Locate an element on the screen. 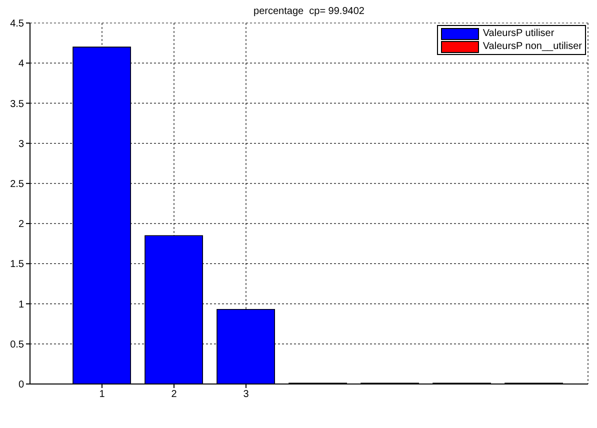 The image size is (597, 428). x-tick-label: 3 is located at coordinates (246, 394).